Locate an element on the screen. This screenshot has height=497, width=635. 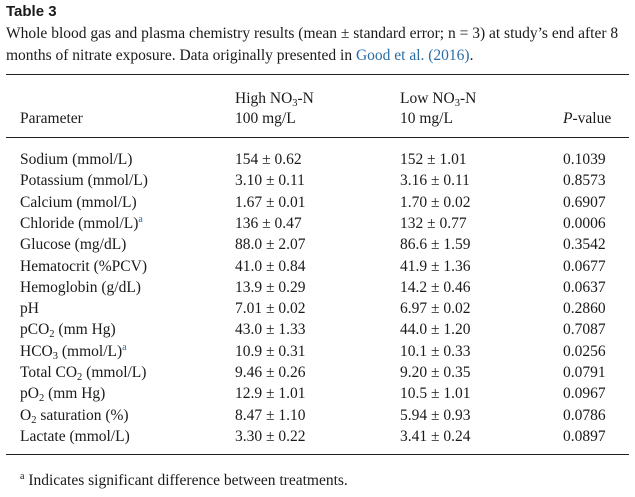
row-low-value: 5.94 ± 0.93 is located at coordinates (435, 415).